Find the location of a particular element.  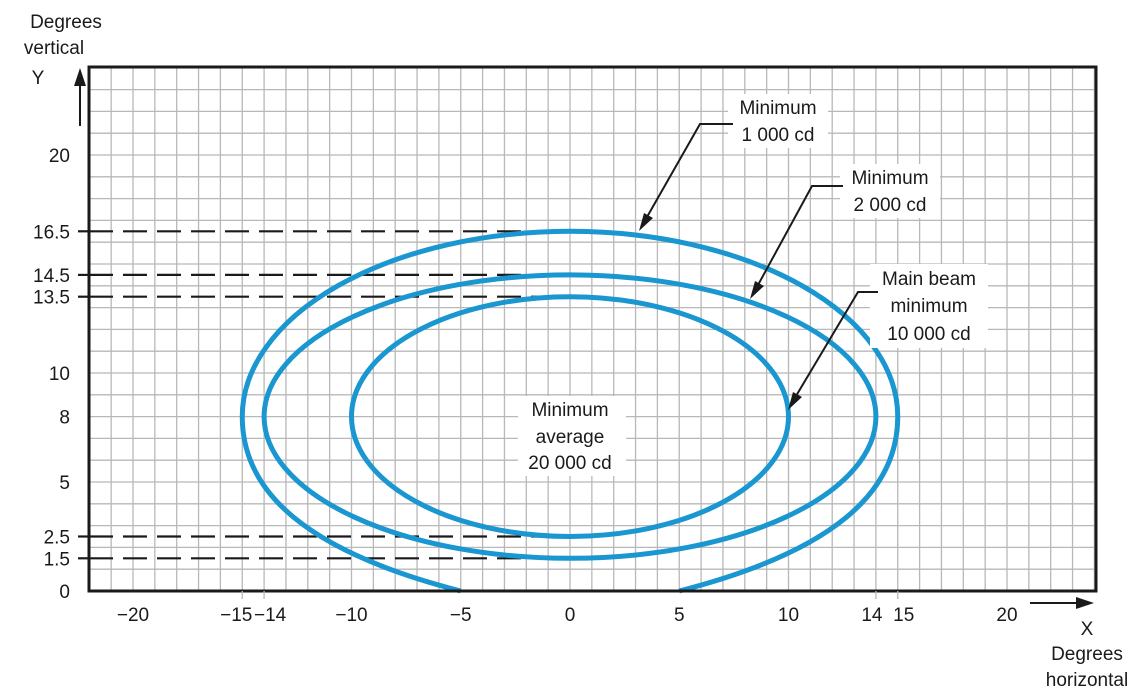

y-axis-letter: Y is located at coordinates (38, 78).